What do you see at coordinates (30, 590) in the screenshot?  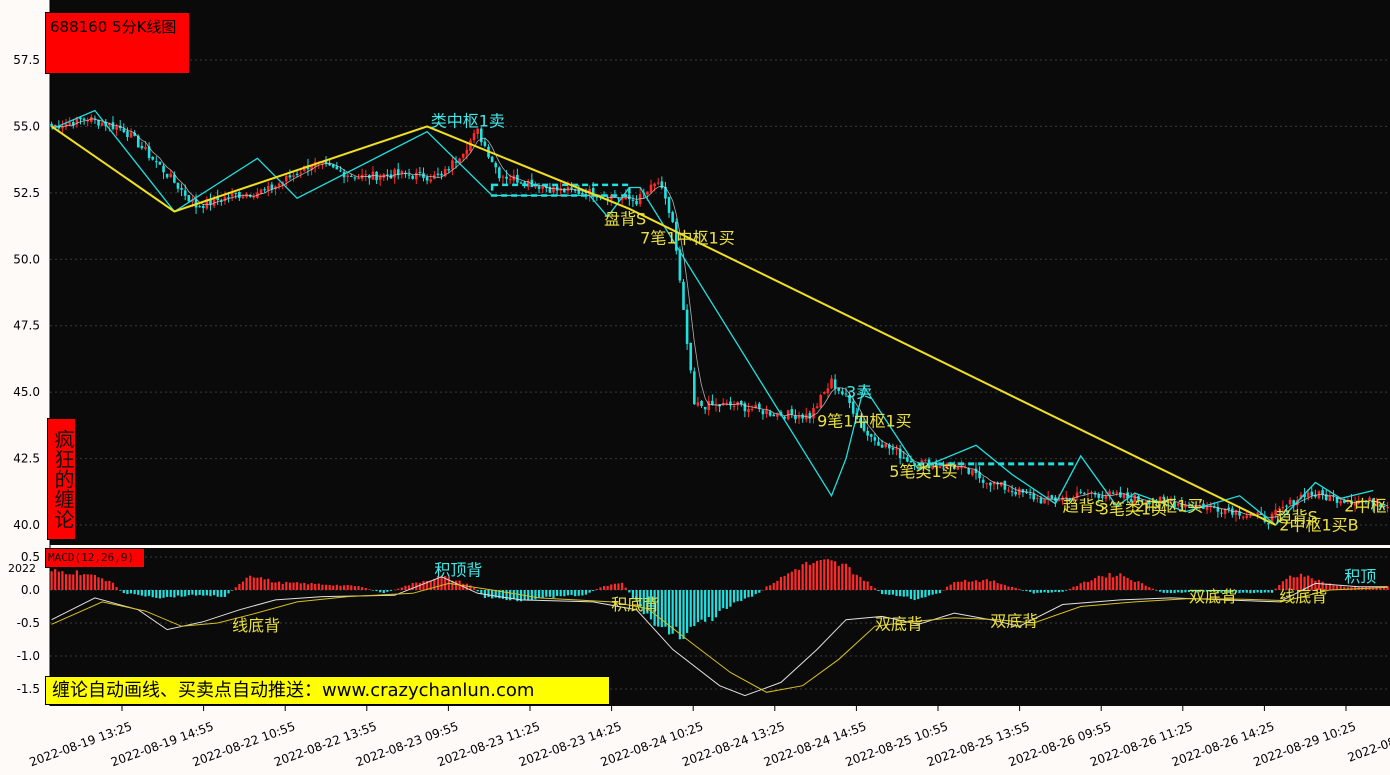 I see `macd-y-tick: 0.0` at bounding box center [30, 590].